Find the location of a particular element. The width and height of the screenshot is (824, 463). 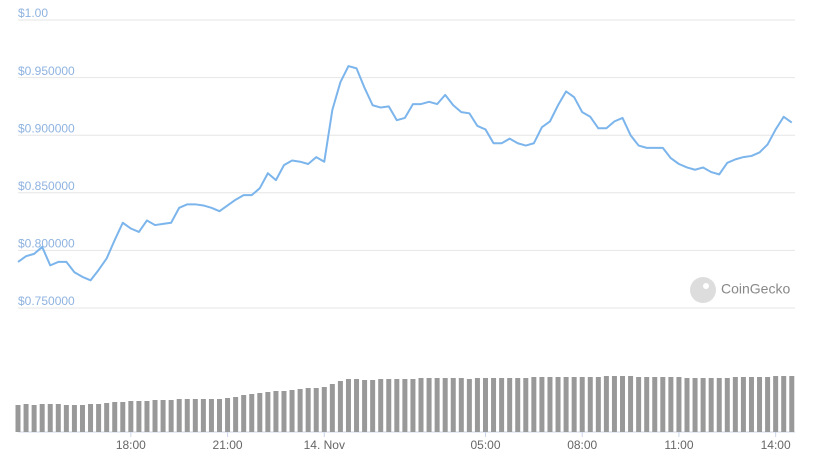

y-tick-label: $0.750000 is located at coordinates (46, 301).